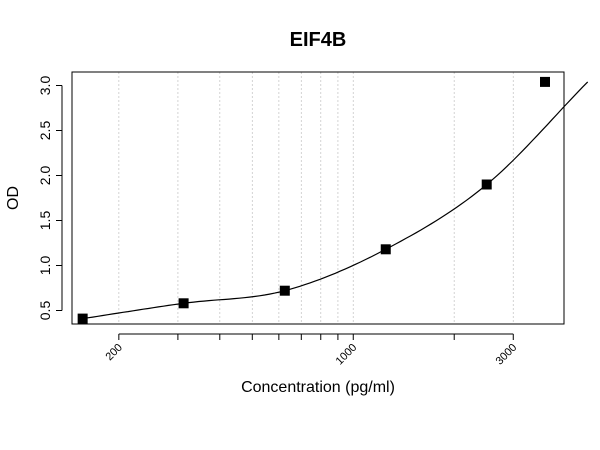 The width and height of the screenshot is (600, 450). I want to click on y-tick-label: 2.0, so click(45, 176).